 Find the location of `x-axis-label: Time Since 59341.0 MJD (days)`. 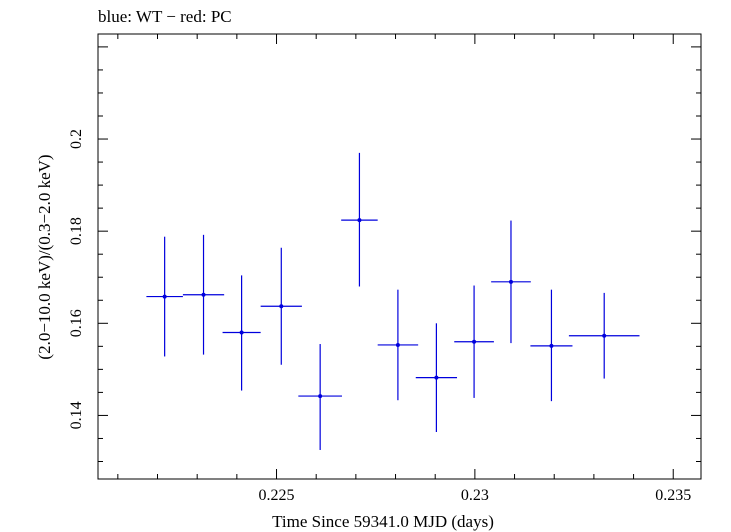

x-axis-label: Time Since 59341.0 MJD (days) is located at coordinates (383, 521).